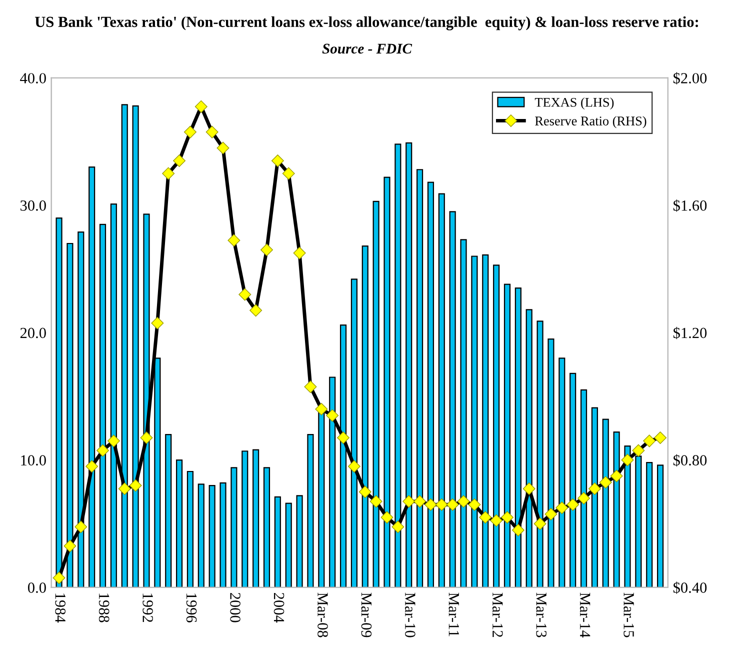 The width and height of the screenshot is (734, 666). Describe the element at coordinates (33, 78) in the screenshot. I see `y-tick-label: 40.0` at that location.